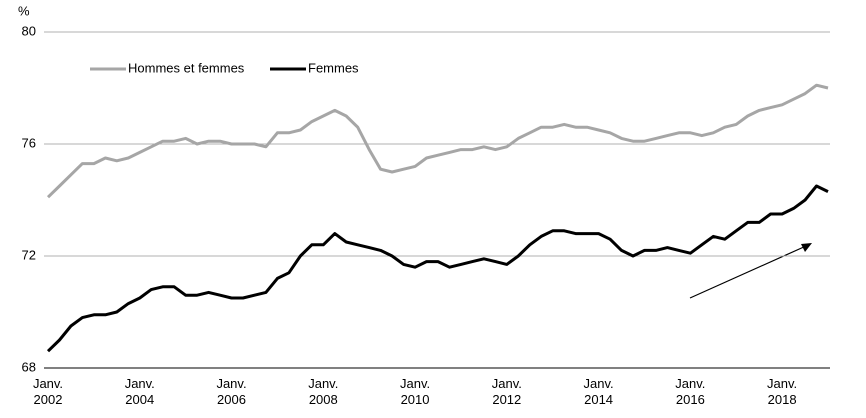  Describe the element at coordinates (806, 247) in the screenshot. I see `trend-arrow-head` at that location.